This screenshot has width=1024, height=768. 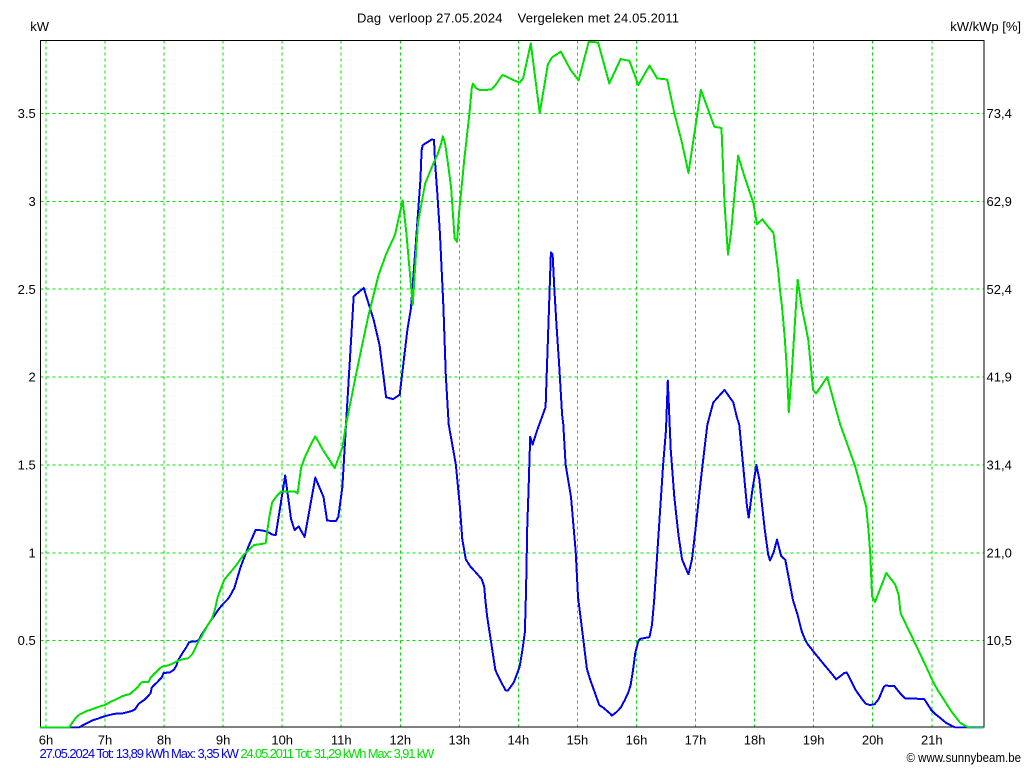 I want to click on svg-text: 17h, so click(x=696, y=740).